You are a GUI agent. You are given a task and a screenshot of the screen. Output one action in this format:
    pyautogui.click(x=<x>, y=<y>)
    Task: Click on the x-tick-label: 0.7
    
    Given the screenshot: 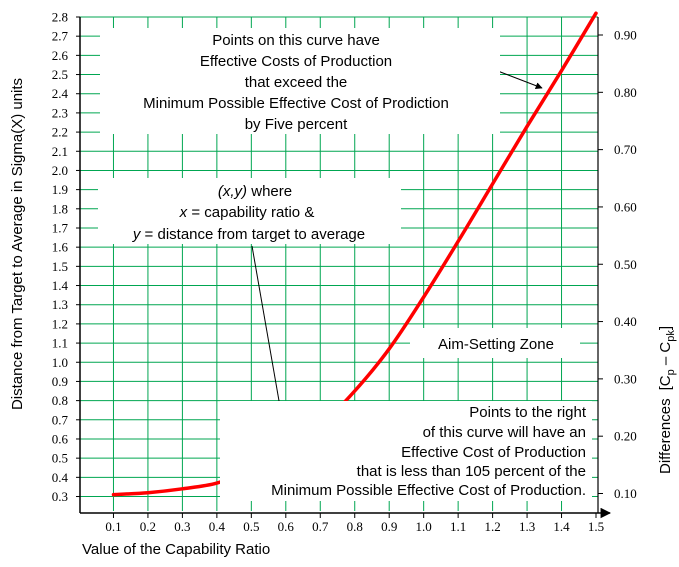 What is the action you would take?
    pyautogui.click(x=320, y=526)
    